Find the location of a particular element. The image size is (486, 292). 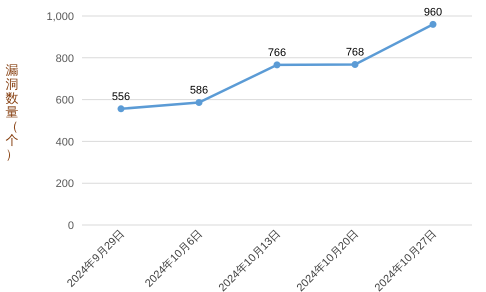

y-tick-label: 400 is located at coordinates (65, 142).